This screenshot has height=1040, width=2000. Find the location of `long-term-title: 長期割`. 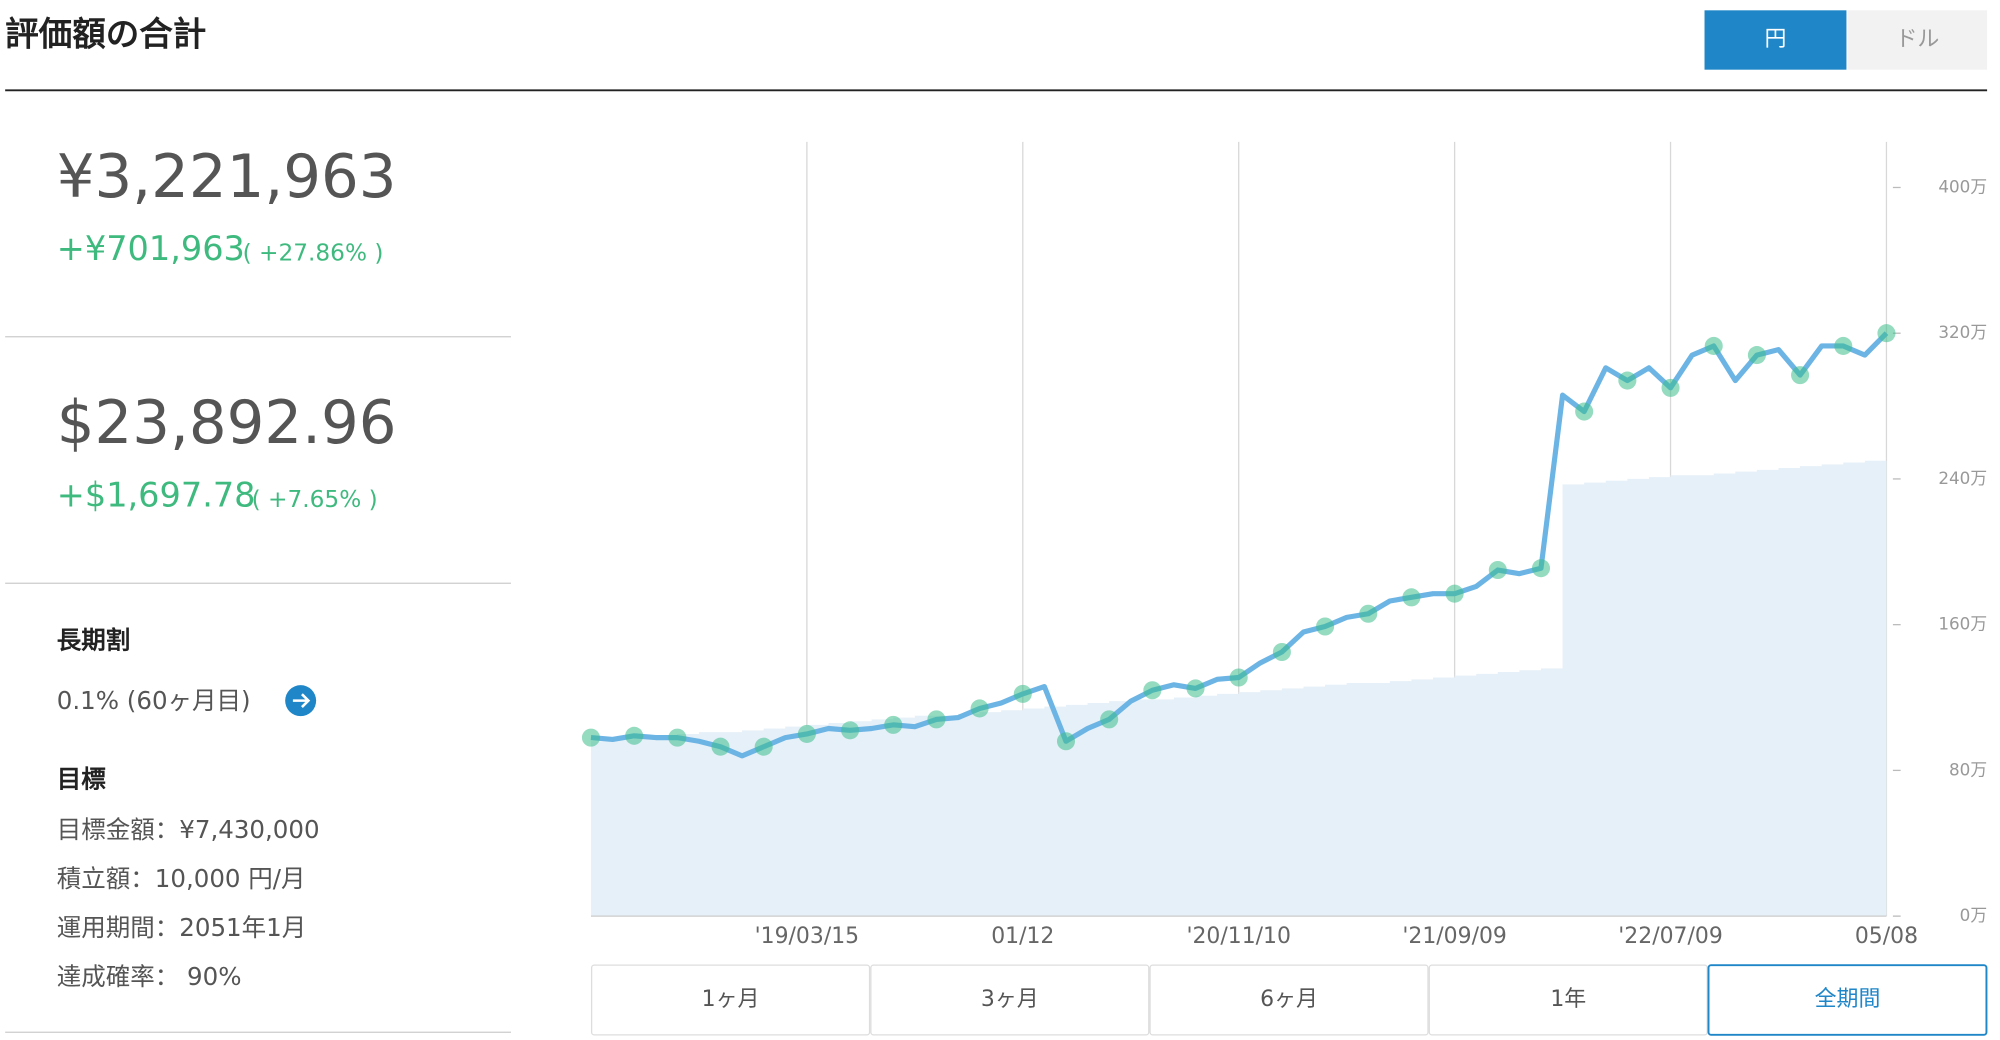

long-term-title: 長期割 is located at coordinates (94, 639).